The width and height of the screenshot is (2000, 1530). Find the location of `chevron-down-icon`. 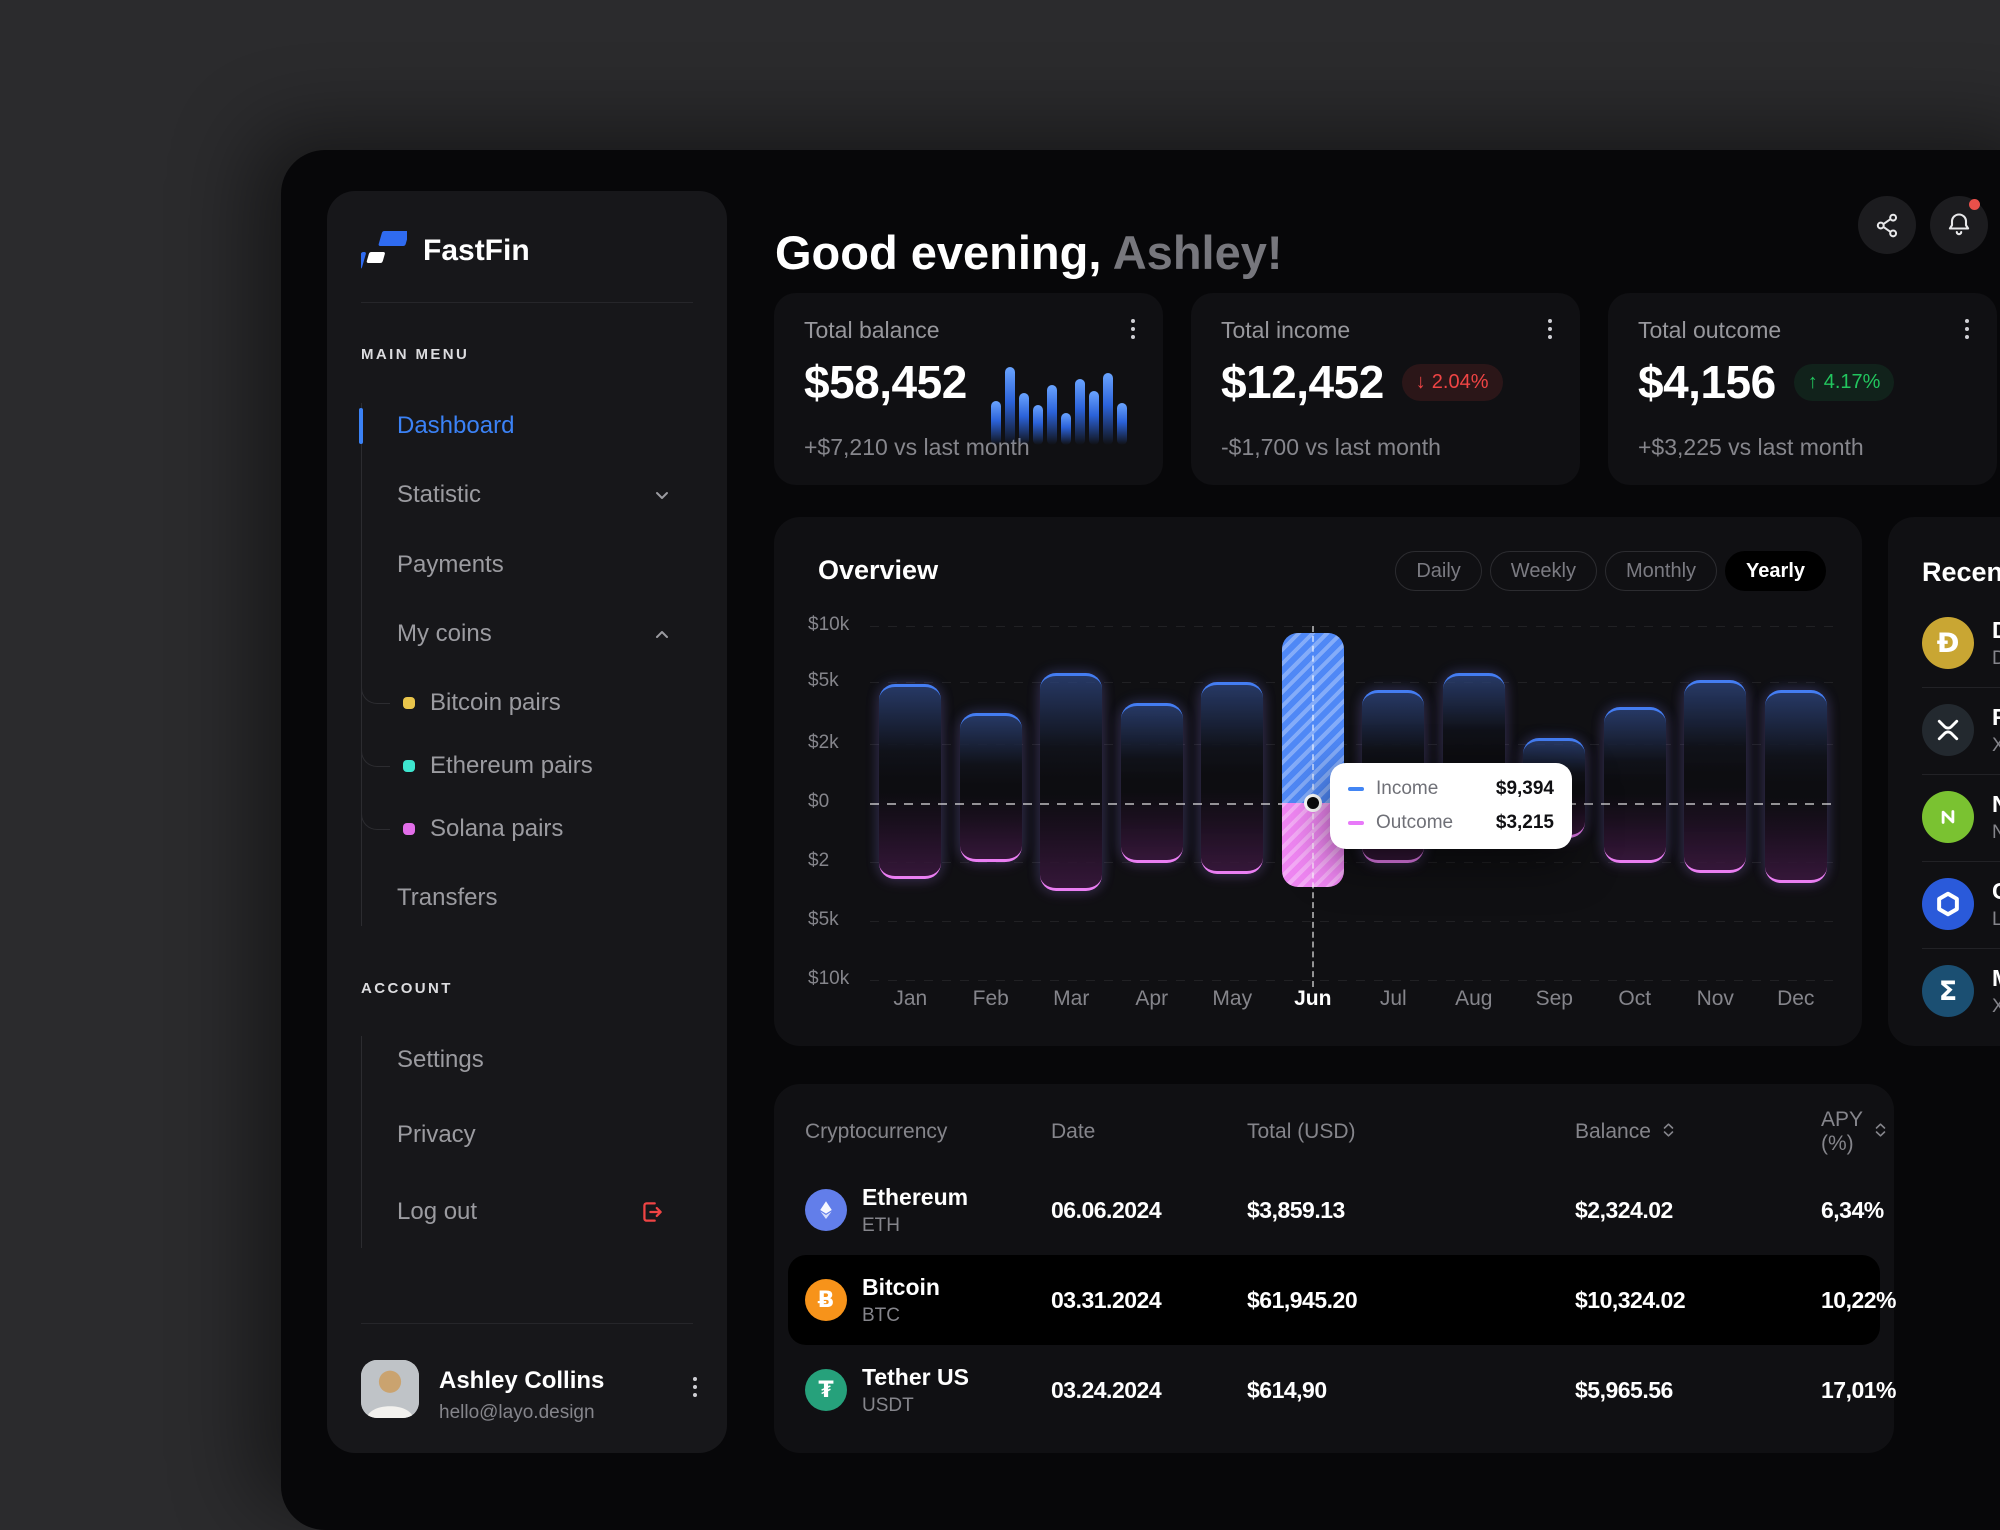

chevron-down-icon is located at coordinates (662, 495).